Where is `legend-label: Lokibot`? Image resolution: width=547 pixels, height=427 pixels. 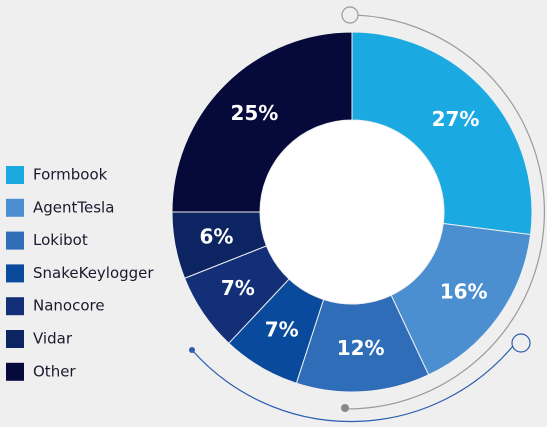 legend-label: Lokibot is located at coordinates (60, 240).